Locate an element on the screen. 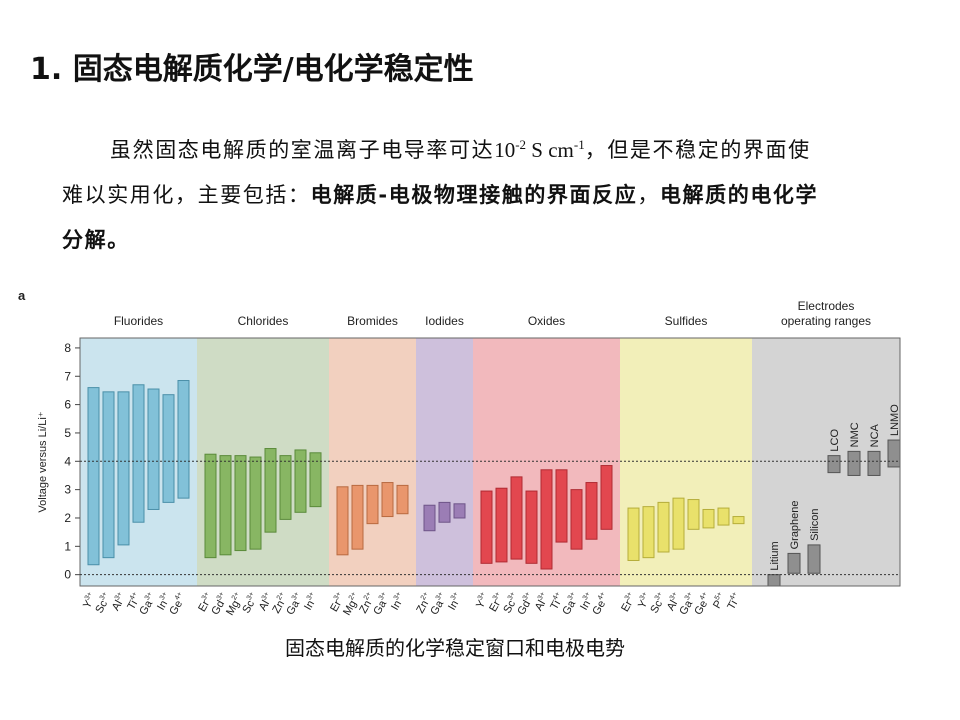 This screenshot has width=960, height=720. panel-label: a is located at coordinates (22, 295).